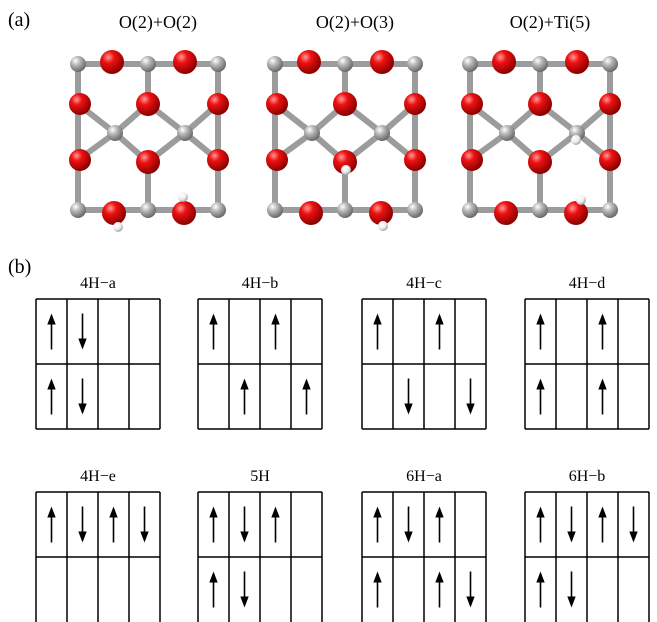 The width and height of the screenshot is (657, 622). What do you see at coordinates (98, 476) in the screenshot?
I see `config-title: 4H−e` at bounding box center [98, 476].